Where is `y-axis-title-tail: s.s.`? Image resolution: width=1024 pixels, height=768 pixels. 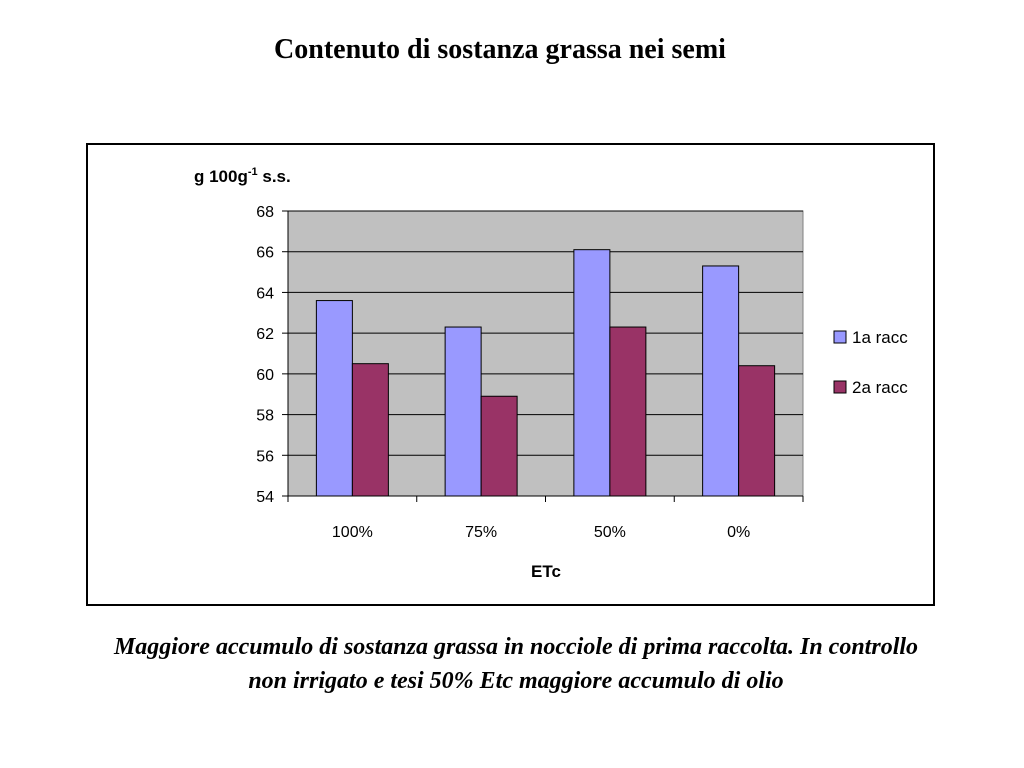 y-axis-title-tail: s.s. is located at coordinates (274, 176).